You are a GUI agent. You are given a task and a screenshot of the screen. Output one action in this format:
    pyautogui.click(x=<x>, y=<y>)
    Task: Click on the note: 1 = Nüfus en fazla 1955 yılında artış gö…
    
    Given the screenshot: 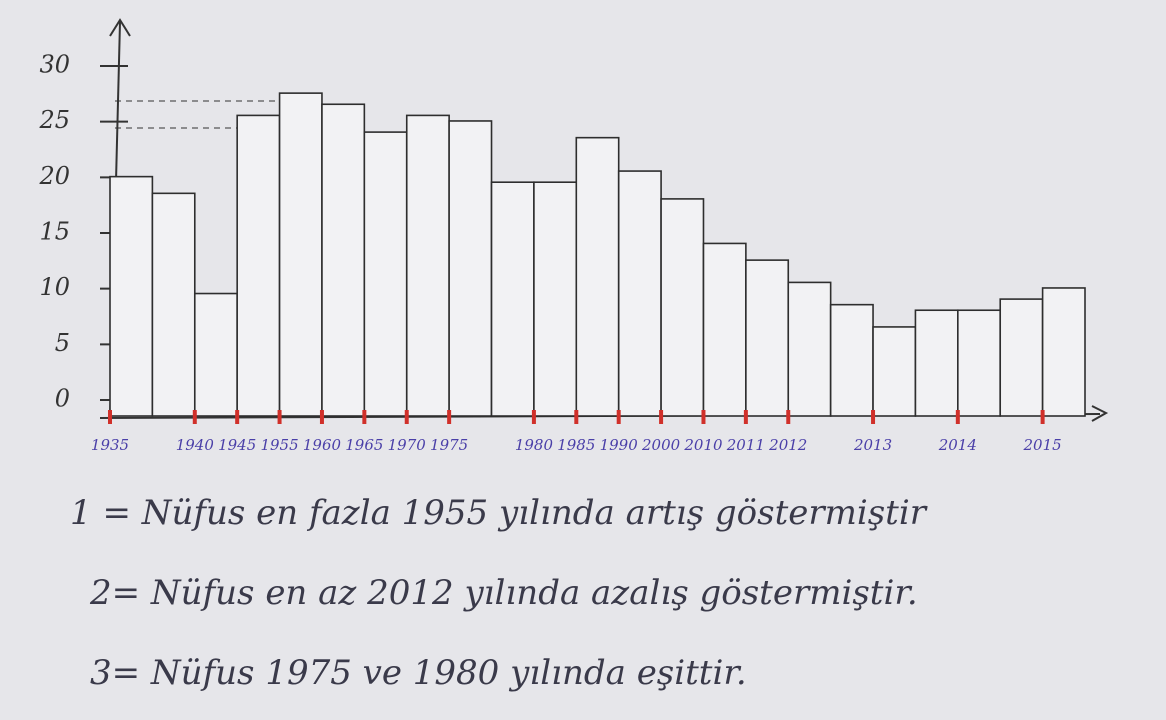 What is the action you would take?
    pyautogui.click(x=499, y=513)
    